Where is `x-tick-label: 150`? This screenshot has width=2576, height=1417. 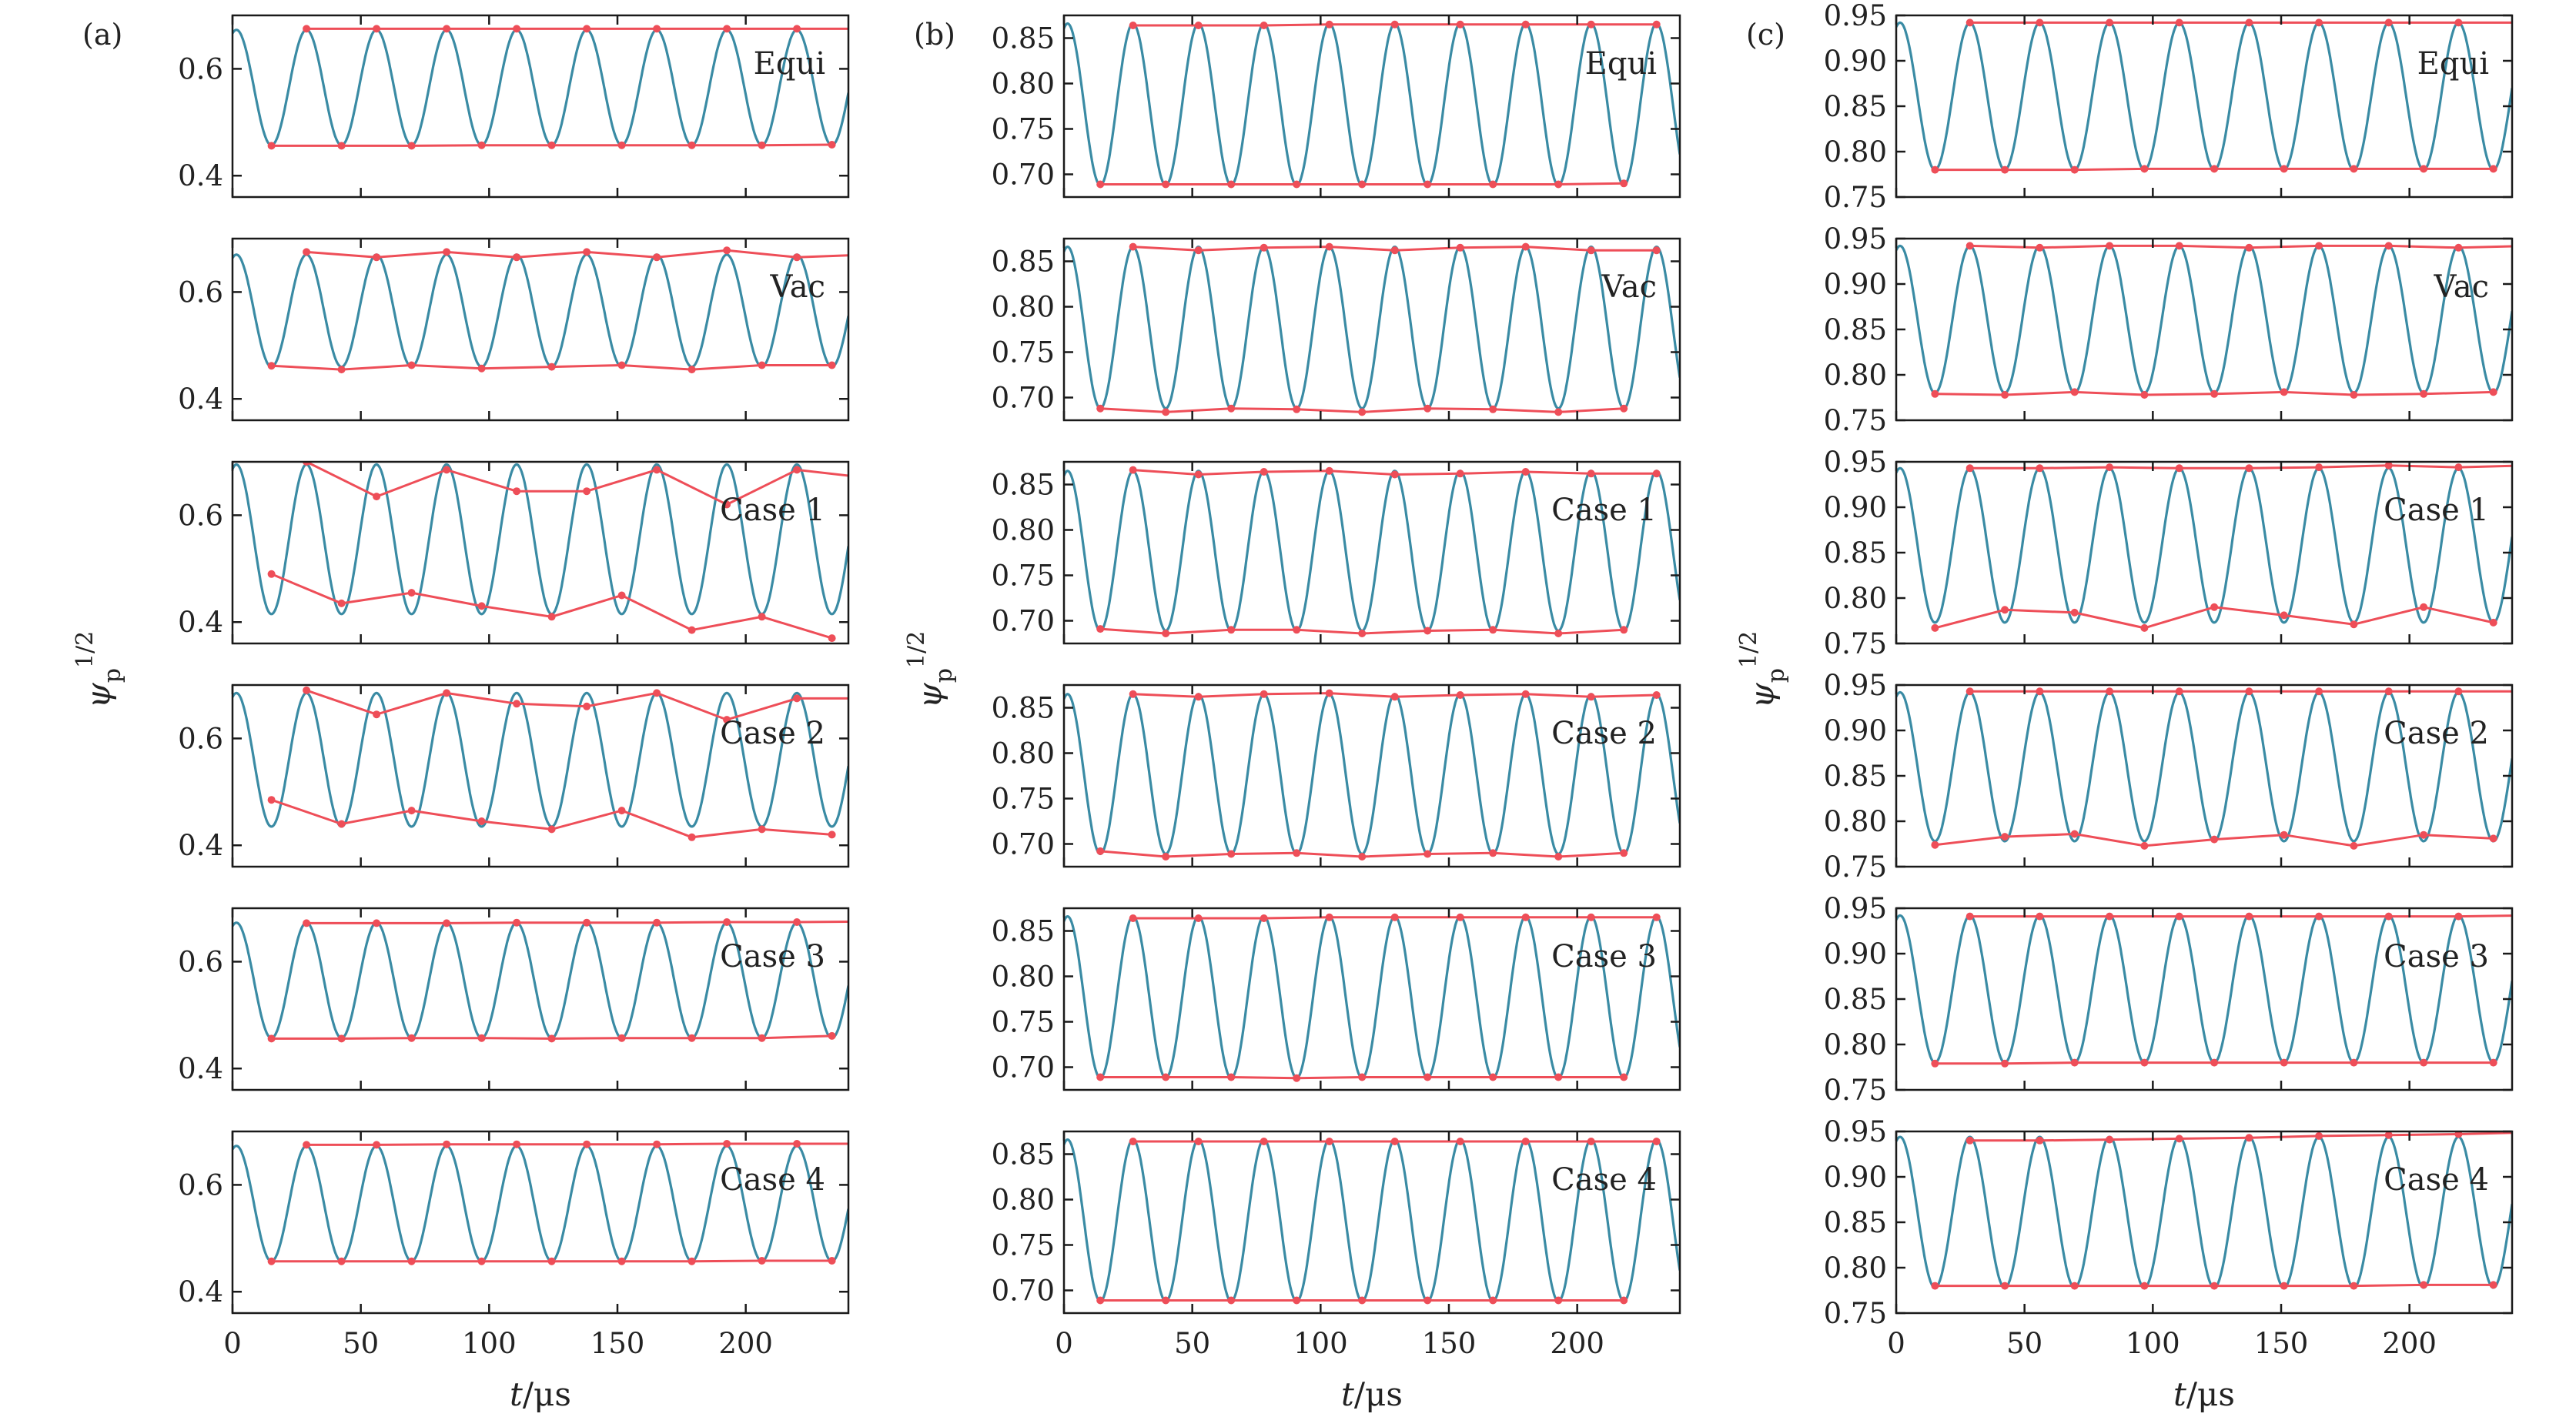 x-tick-label: 150 is located at coordinates (1449, 1343).